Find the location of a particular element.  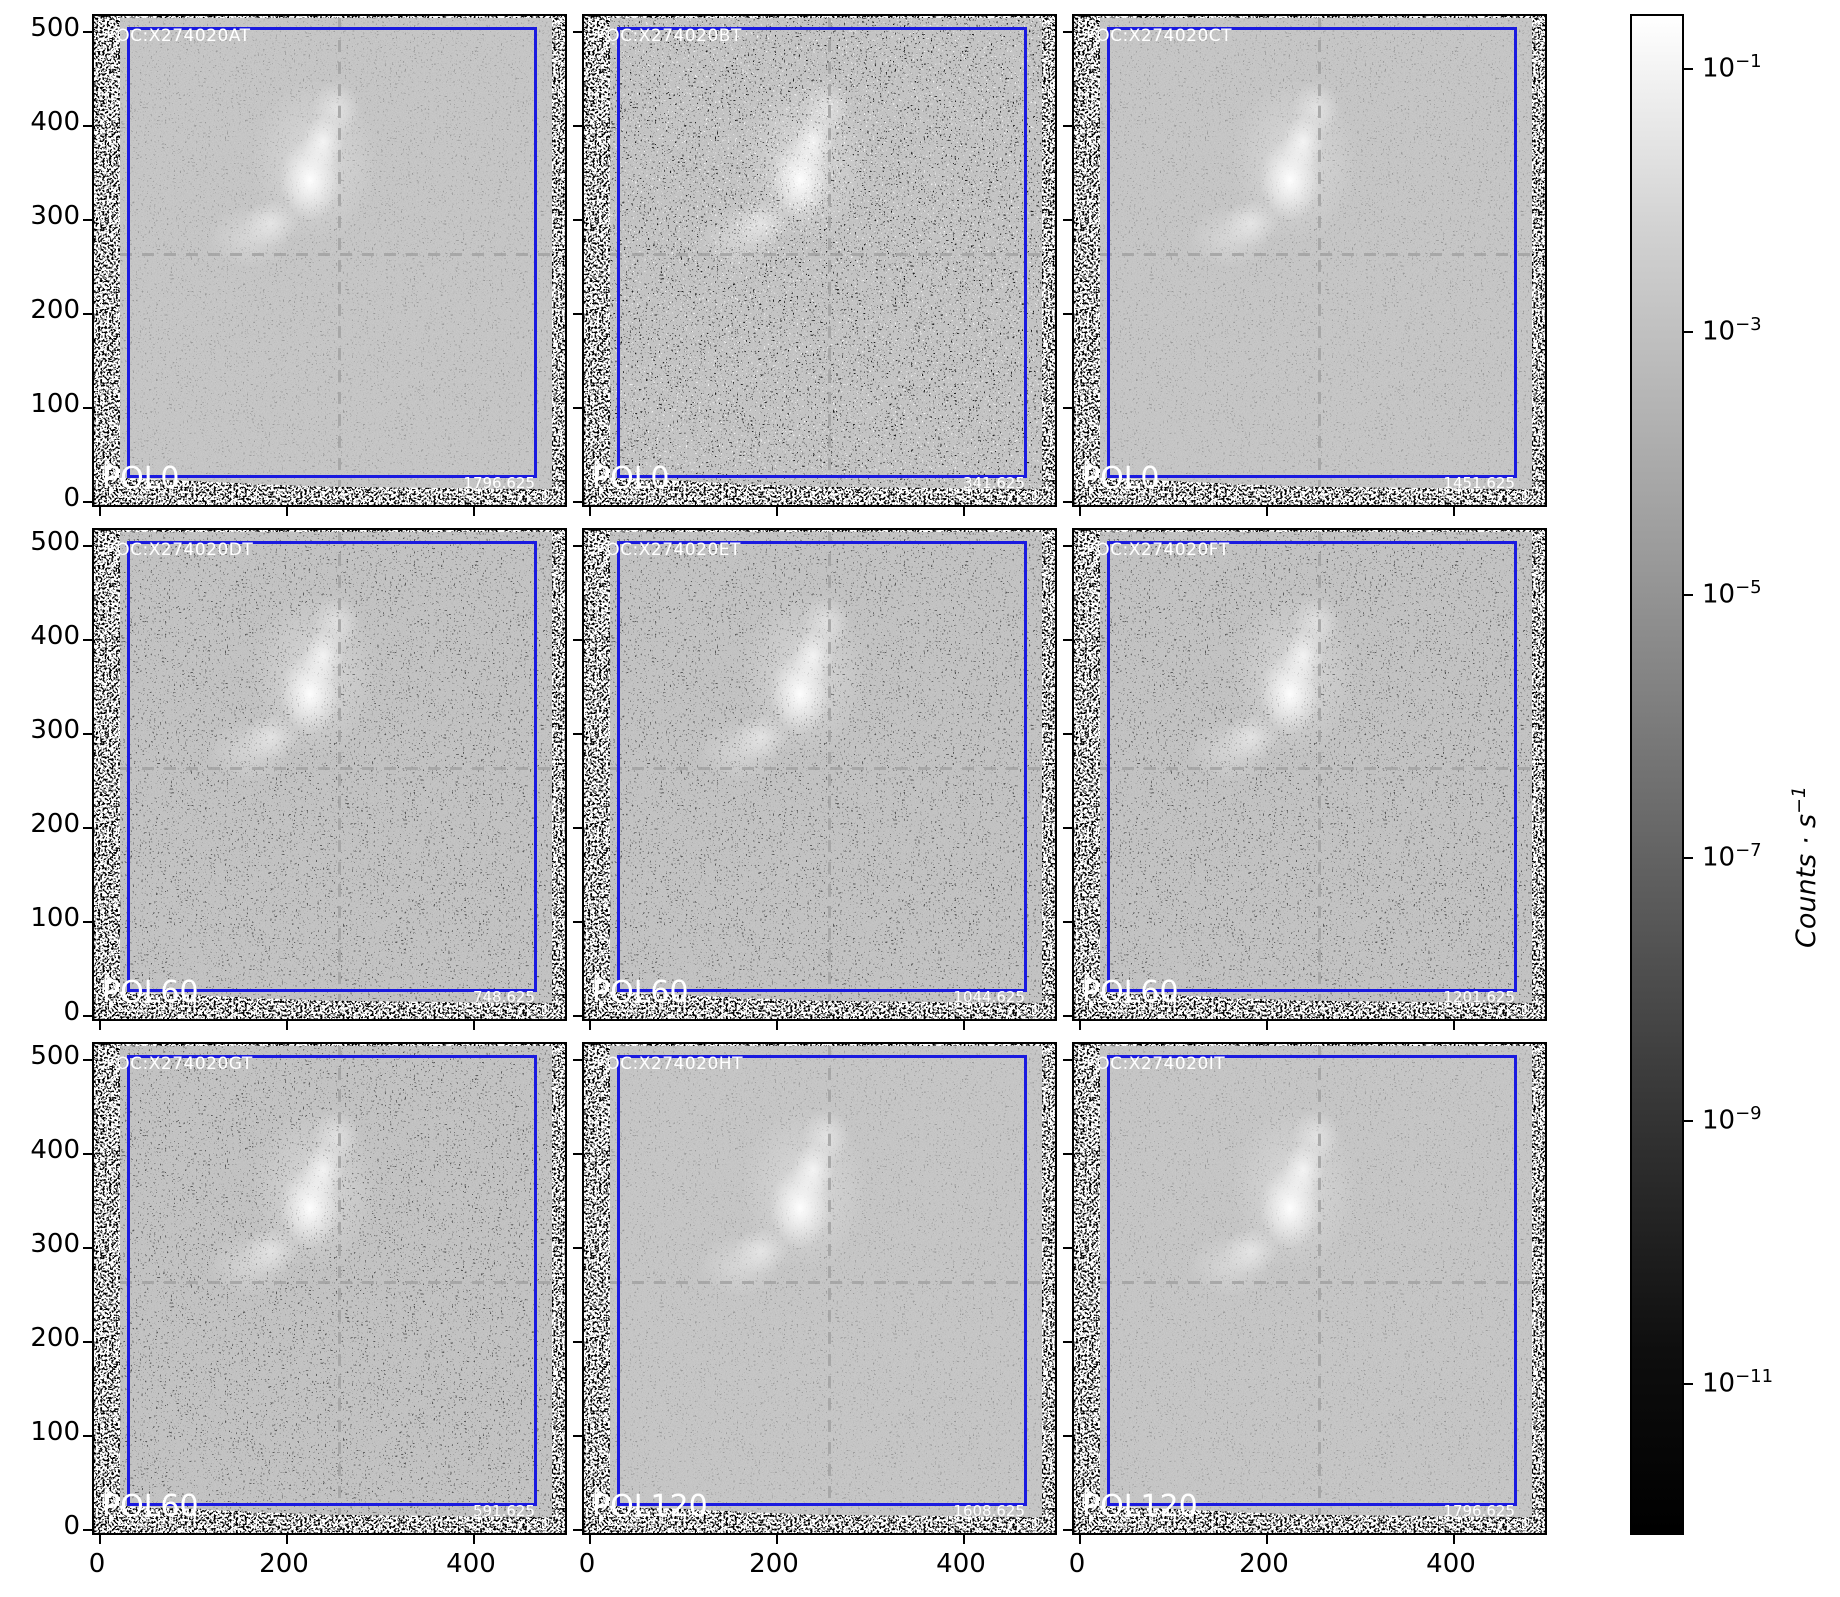

colorbar-tick-label: 10⁻⁹ is located at coordinates (1732, 1119).